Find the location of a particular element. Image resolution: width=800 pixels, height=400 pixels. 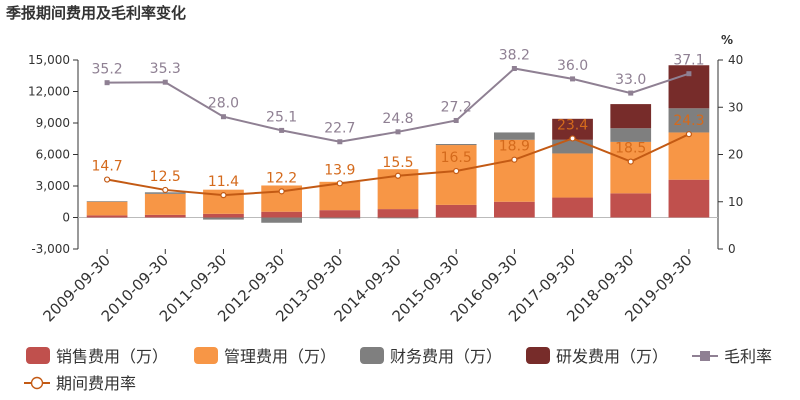

data-label: 36.0 is located at coordinates (572, 66).